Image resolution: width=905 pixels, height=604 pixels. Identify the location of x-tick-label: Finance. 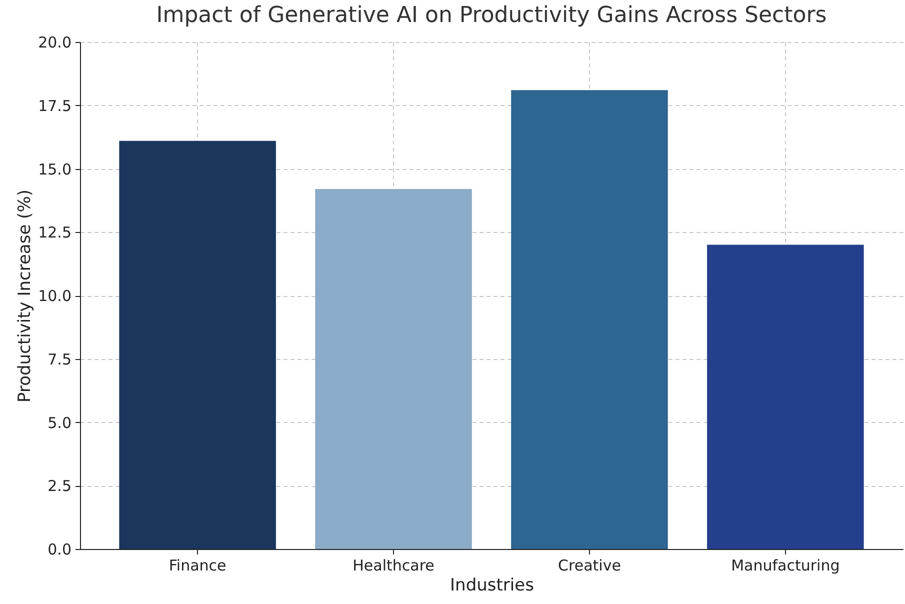
(197, 565).